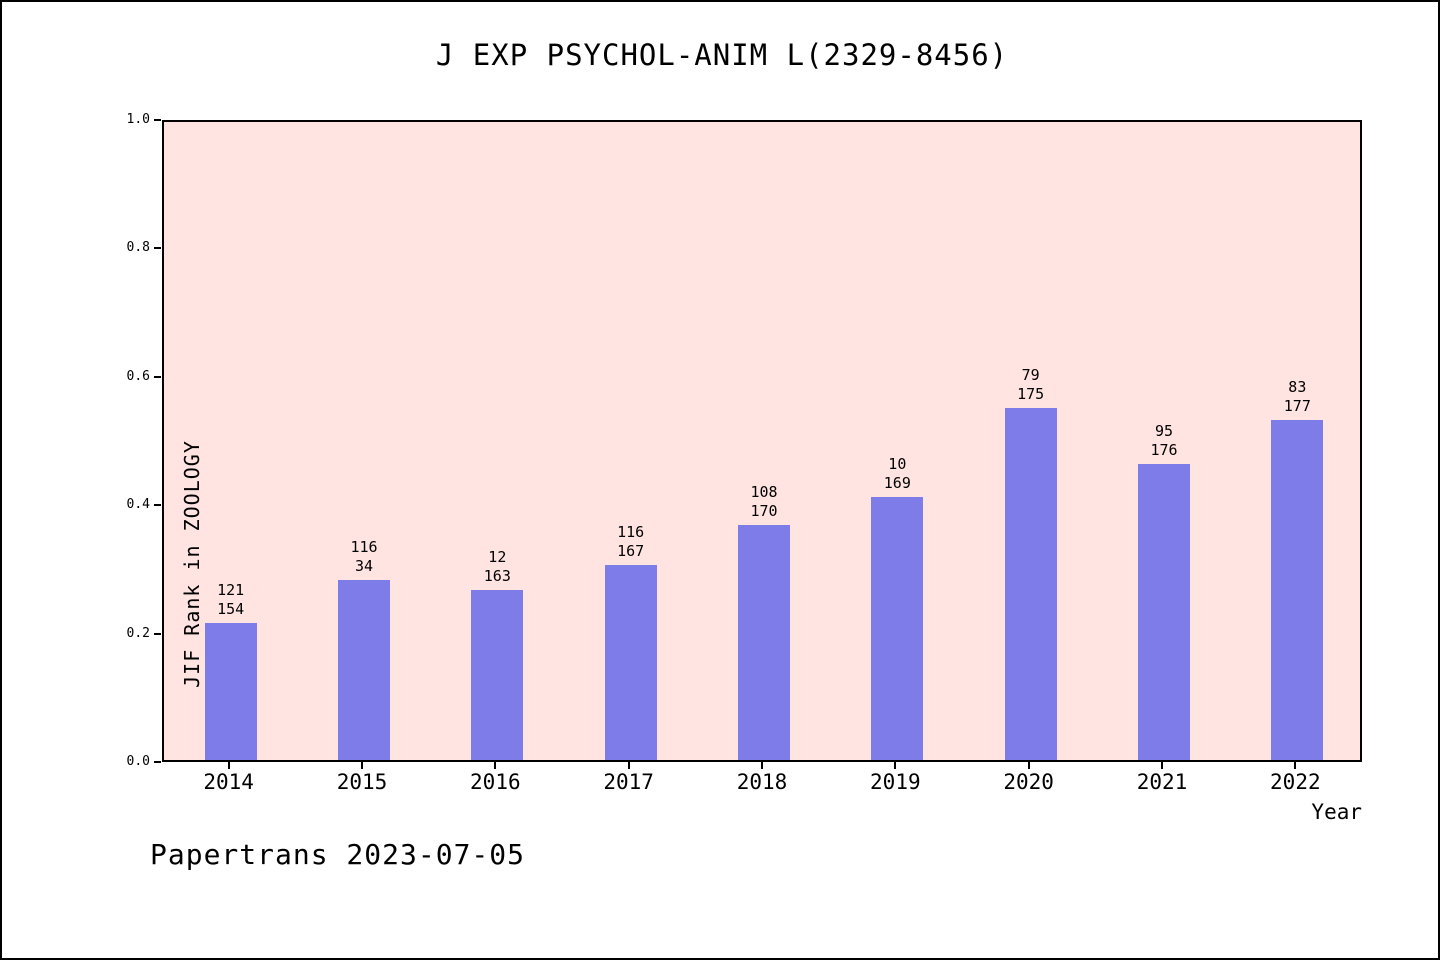  I want to click on bar-value-label: 95 176, so click(1164, 441).